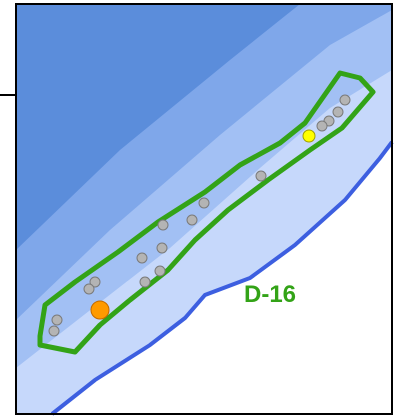 The width and height of the screenshot is (399, 419). I want to click on zone-label: D-16, so click(270, 294).